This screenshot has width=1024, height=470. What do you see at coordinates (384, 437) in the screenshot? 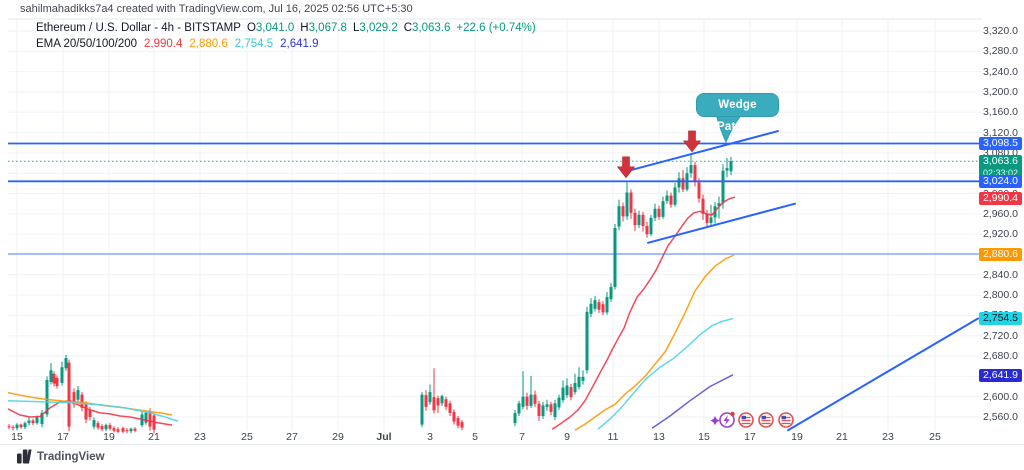
I see `date-tick: Jul` at bounding box center [384, 437].